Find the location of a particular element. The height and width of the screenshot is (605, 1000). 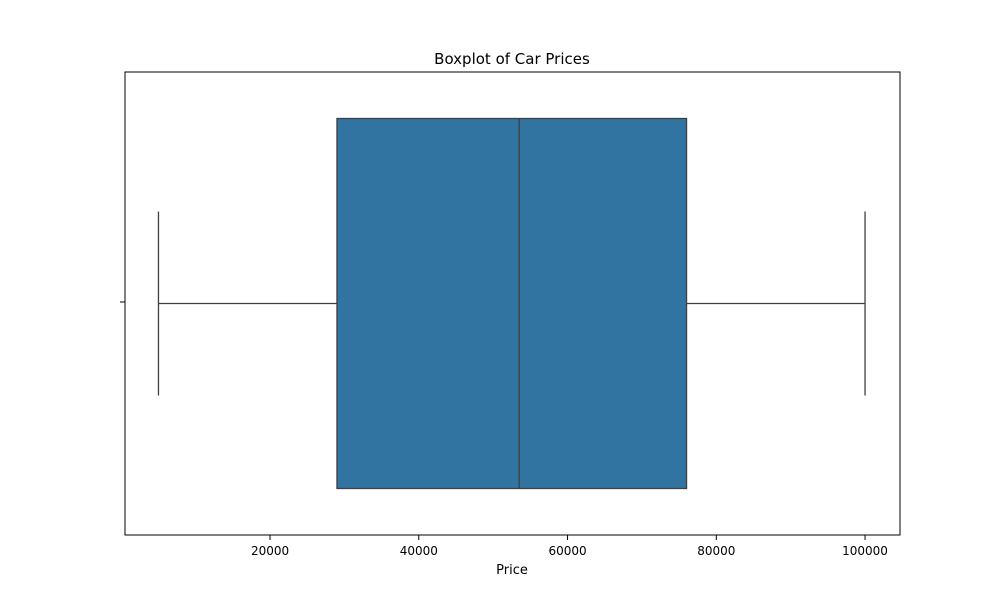

x-tick-label: 20000 is located at coordinates (270, 551).